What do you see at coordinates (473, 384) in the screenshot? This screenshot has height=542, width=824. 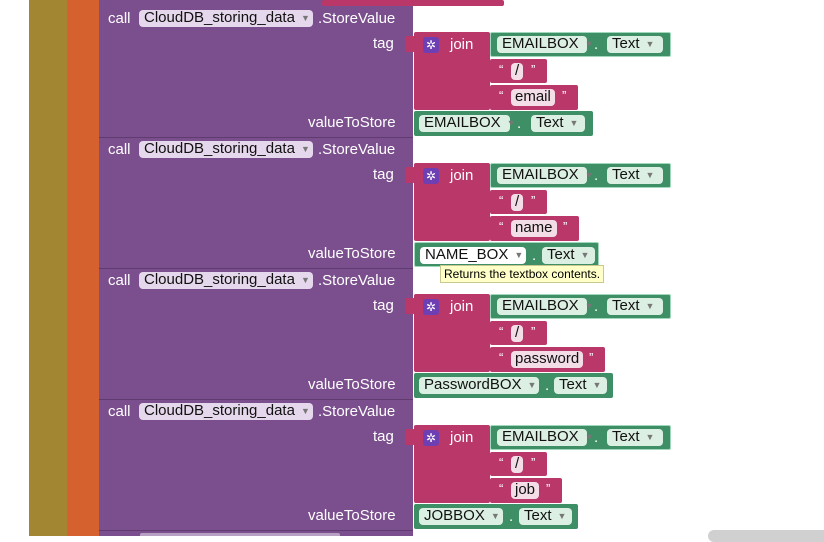 I see `component-name: PasswordBOX` at bounding box center [473, 384].